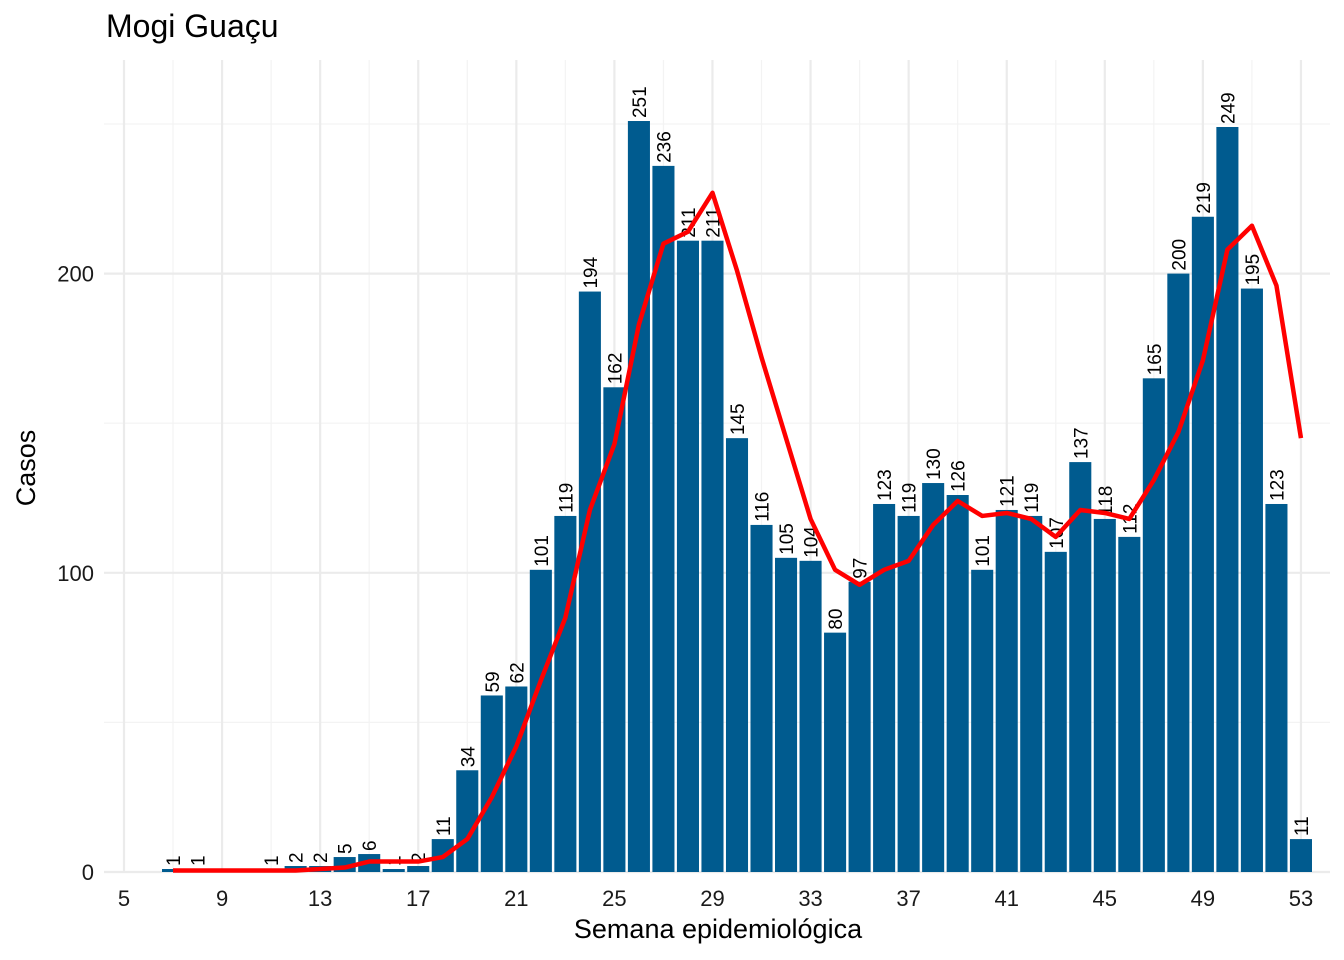 The width and height of the screenshot is (1344, 960). I want to click on x-tick-label: 53, so click(1301, 898).